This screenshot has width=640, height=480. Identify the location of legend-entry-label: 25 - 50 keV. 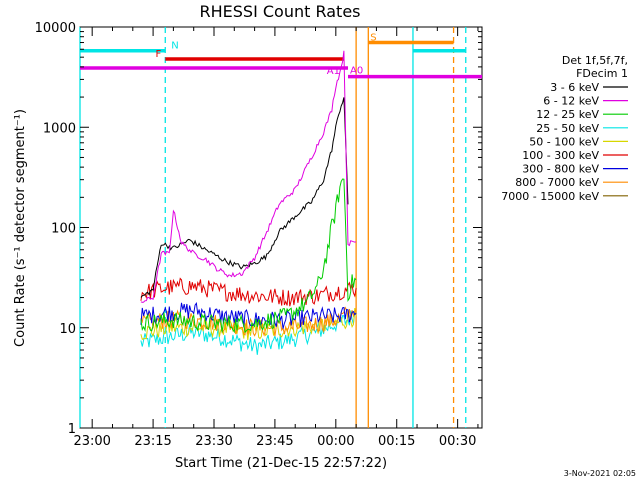
(567, 128).